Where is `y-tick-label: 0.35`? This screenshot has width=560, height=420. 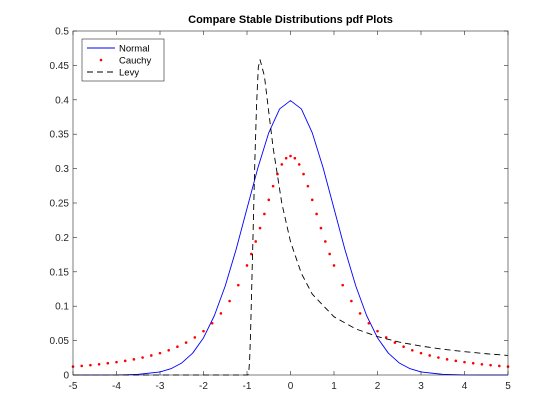
y-tick-label: 0.35 is located at coordinates (60, 135).